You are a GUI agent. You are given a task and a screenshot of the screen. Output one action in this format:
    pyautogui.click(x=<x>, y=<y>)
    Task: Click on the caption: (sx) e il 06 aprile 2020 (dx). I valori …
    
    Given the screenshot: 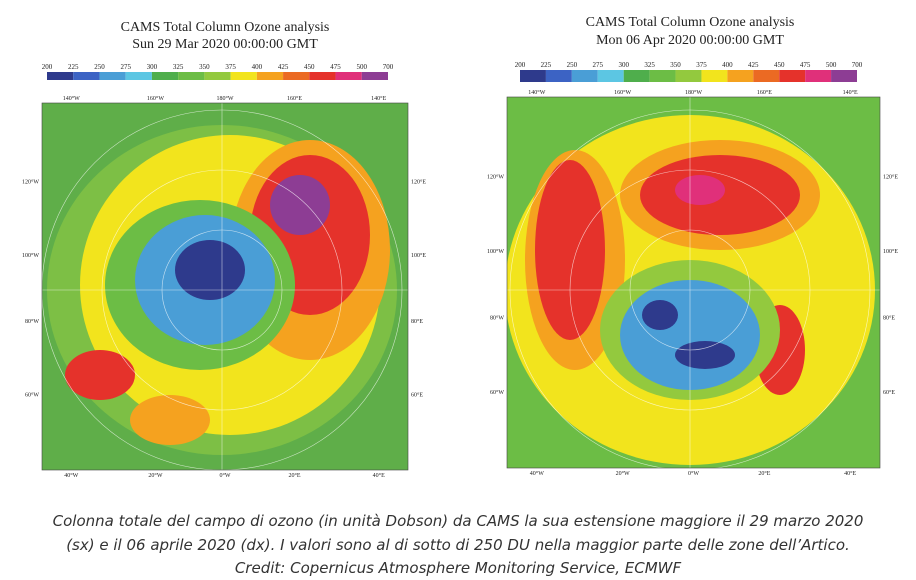 What is the action you would take?
    pyautogui.click(x=458, y=545)
    